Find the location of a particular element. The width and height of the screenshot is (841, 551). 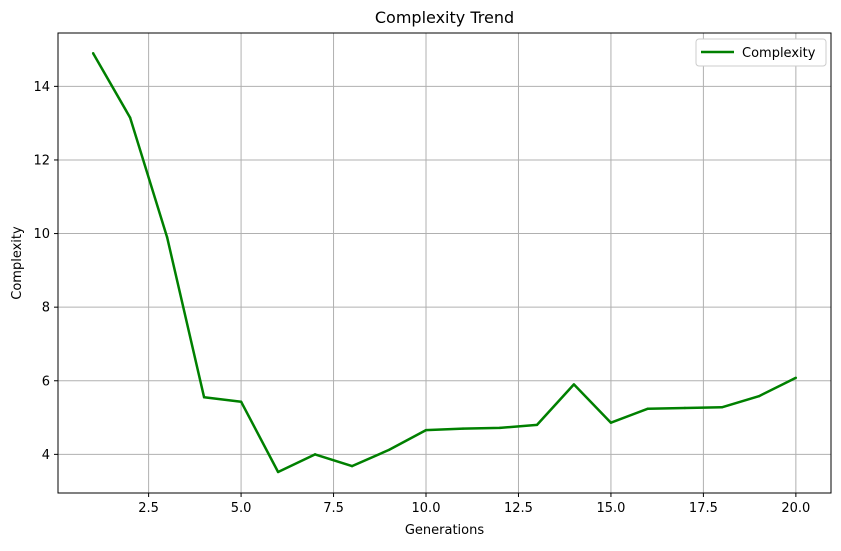

legend: Complexity is located at coordinates (761, 52).